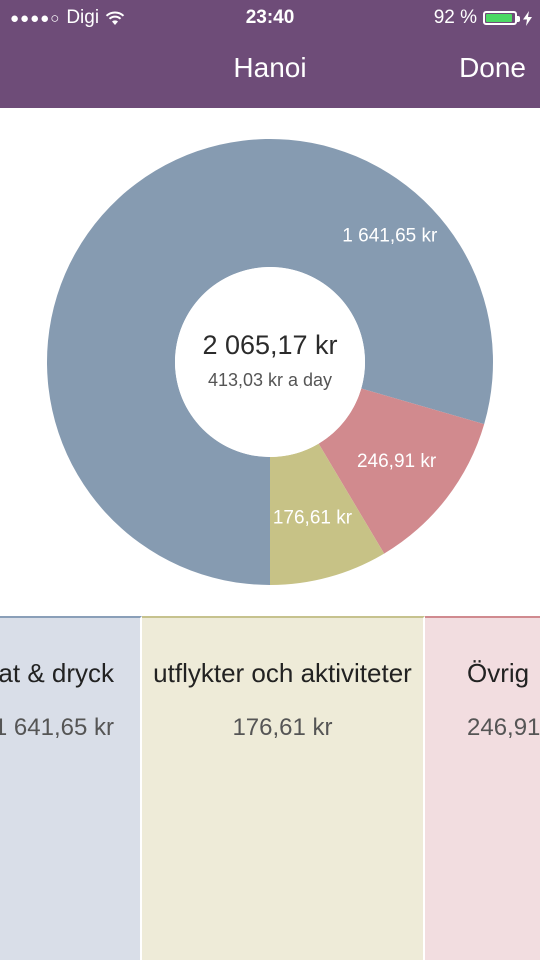  Describe the element at coordinates (527, 18) in the screenshot. I see `charging-bolt-icon` at that location.